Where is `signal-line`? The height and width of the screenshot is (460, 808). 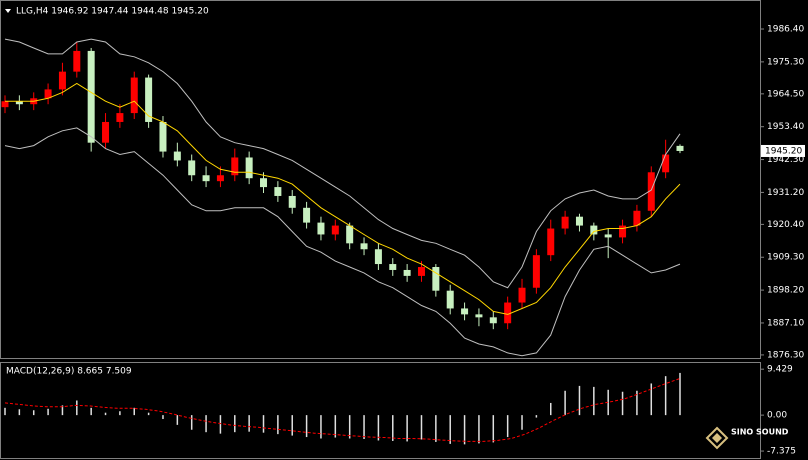 signal-line is located at coordinates (342, 410).